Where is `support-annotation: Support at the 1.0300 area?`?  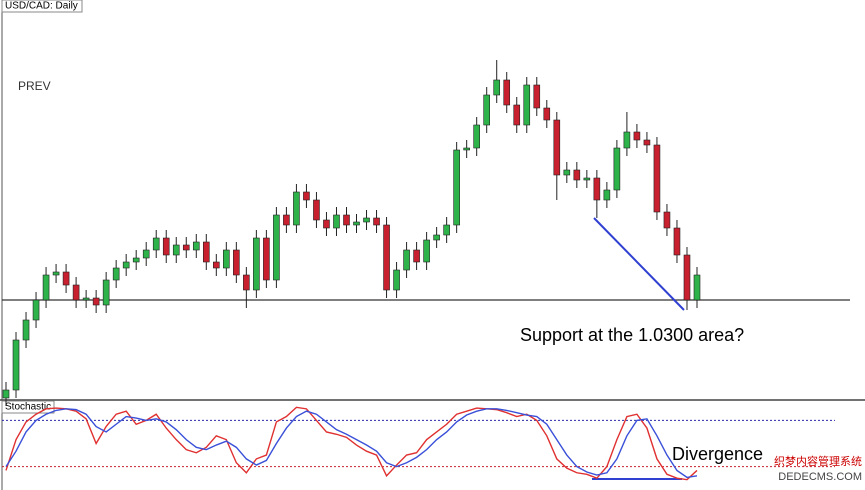 support-annotation: Support at the 1.0300 area? is located at coordinates (632, 335).